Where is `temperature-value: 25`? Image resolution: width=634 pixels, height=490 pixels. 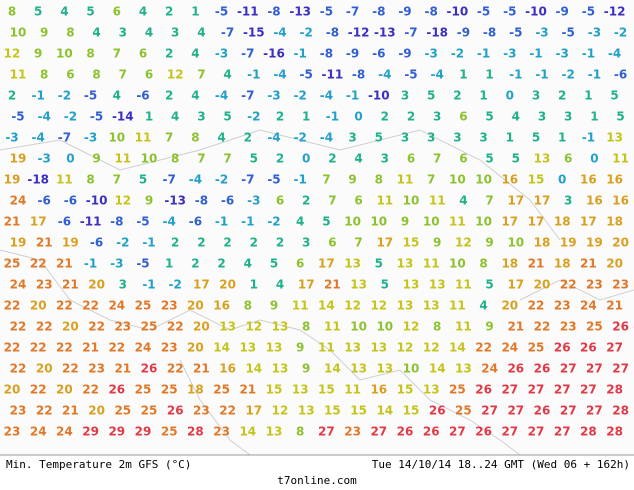
temperature-value: 25 is located at coordinates (12, 264).